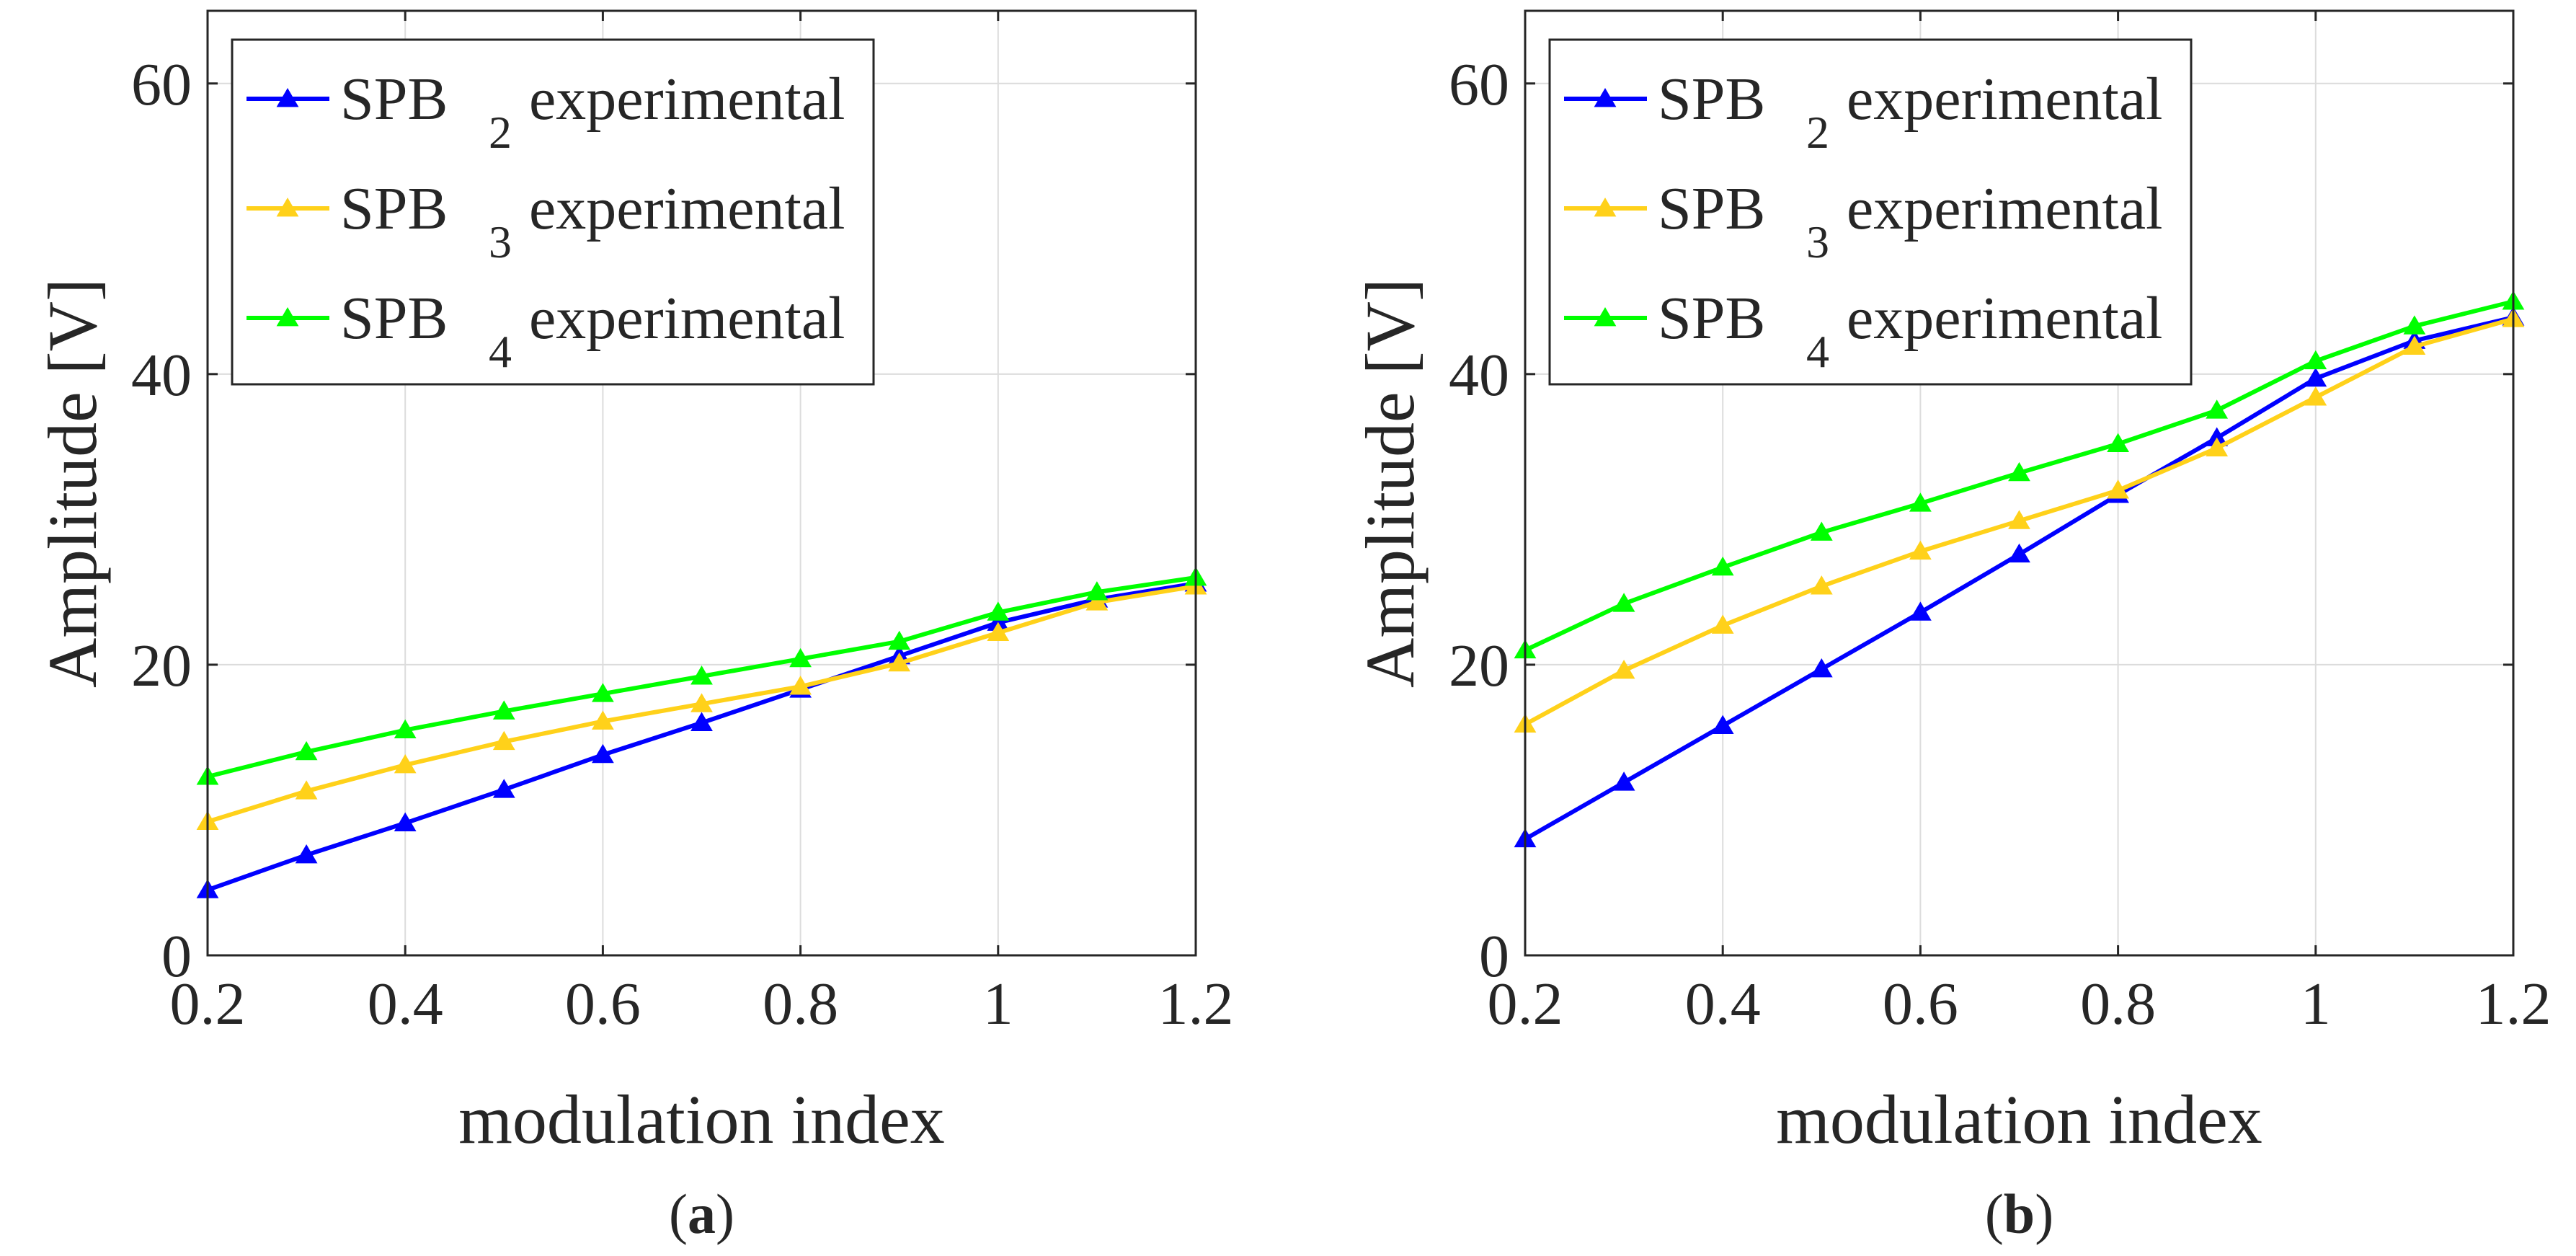 This screenshot has width=2576, height=1256. What do you see at coordinates (1196, 1004) in the screenshot?
I see `x-tick-label: 1.2` at bounding box center [1196, 1004].